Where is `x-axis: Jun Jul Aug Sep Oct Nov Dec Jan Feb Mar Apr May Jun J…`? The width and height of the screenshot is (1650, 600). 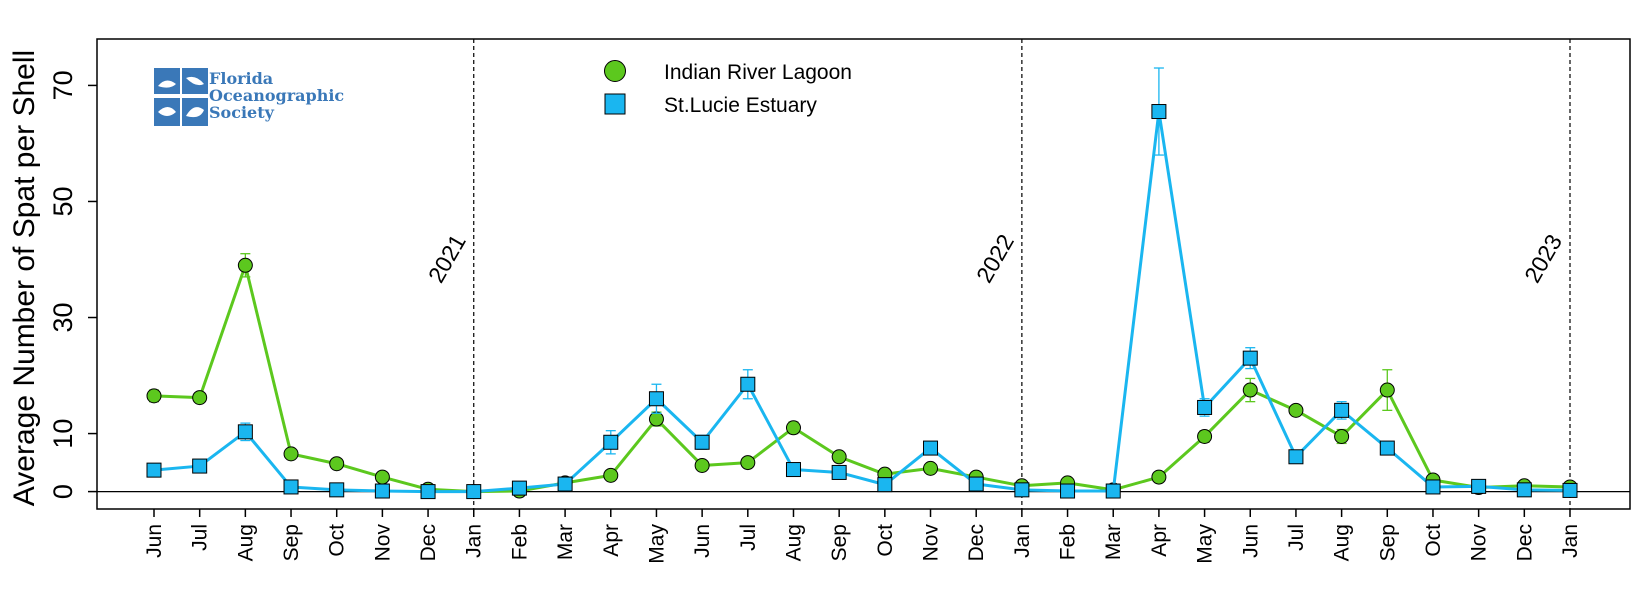
x-axis: Jun Jul Aug Sep Oct Nov Dec Jan Feb Mar Apr May Jun J… is located at coordinates (862, 536).